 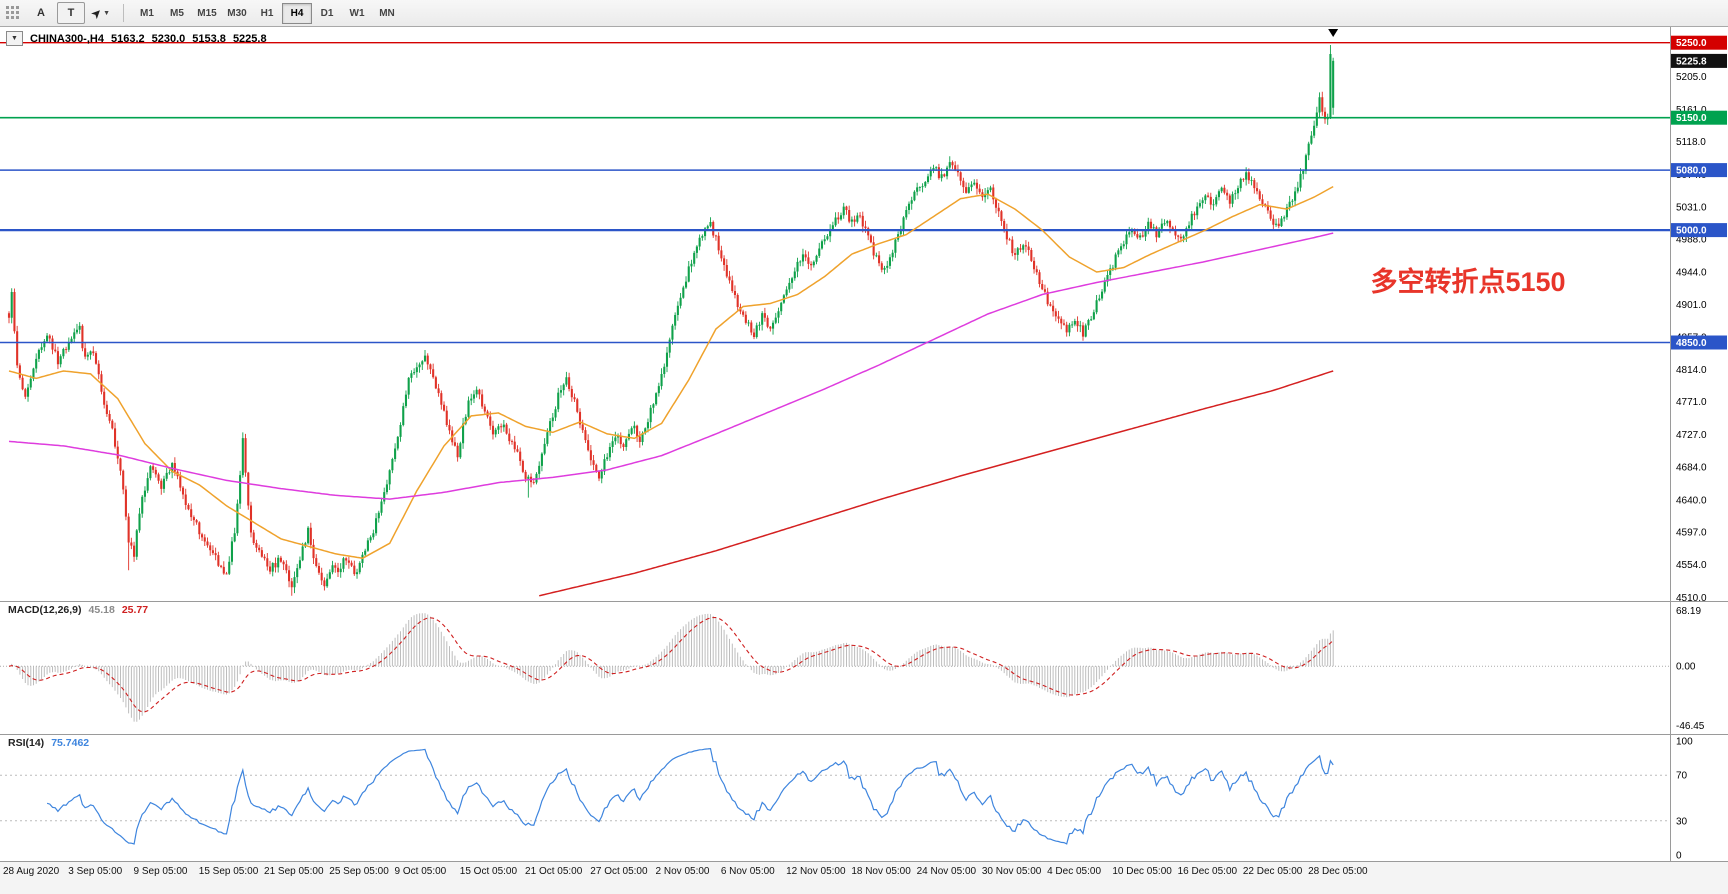 What do you see at coordinates (1691, 77) in the screenshot?
I see `price-tick: 5205.0` at bounding box center [1691, 77].